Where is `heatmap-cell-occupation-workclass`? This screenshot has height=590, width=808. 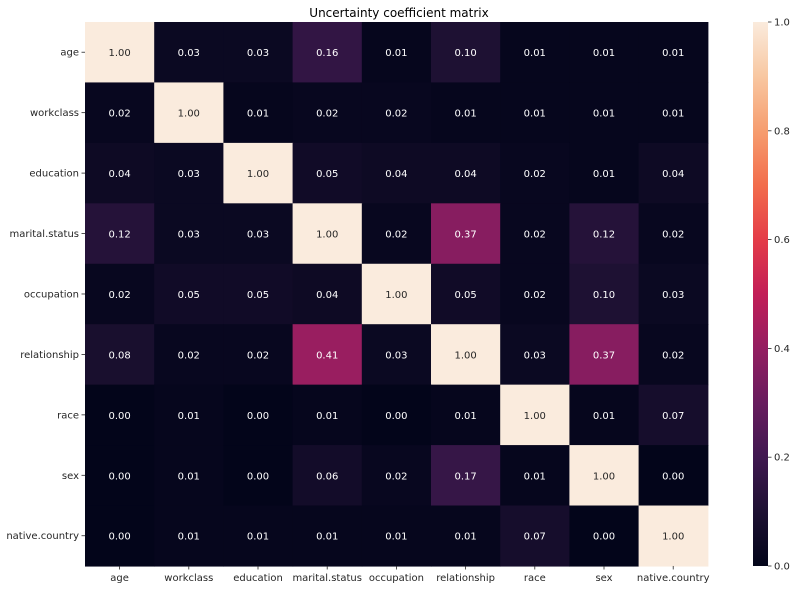
heatmap-cell-occupation-workclass is located at coordinates (189, 294).